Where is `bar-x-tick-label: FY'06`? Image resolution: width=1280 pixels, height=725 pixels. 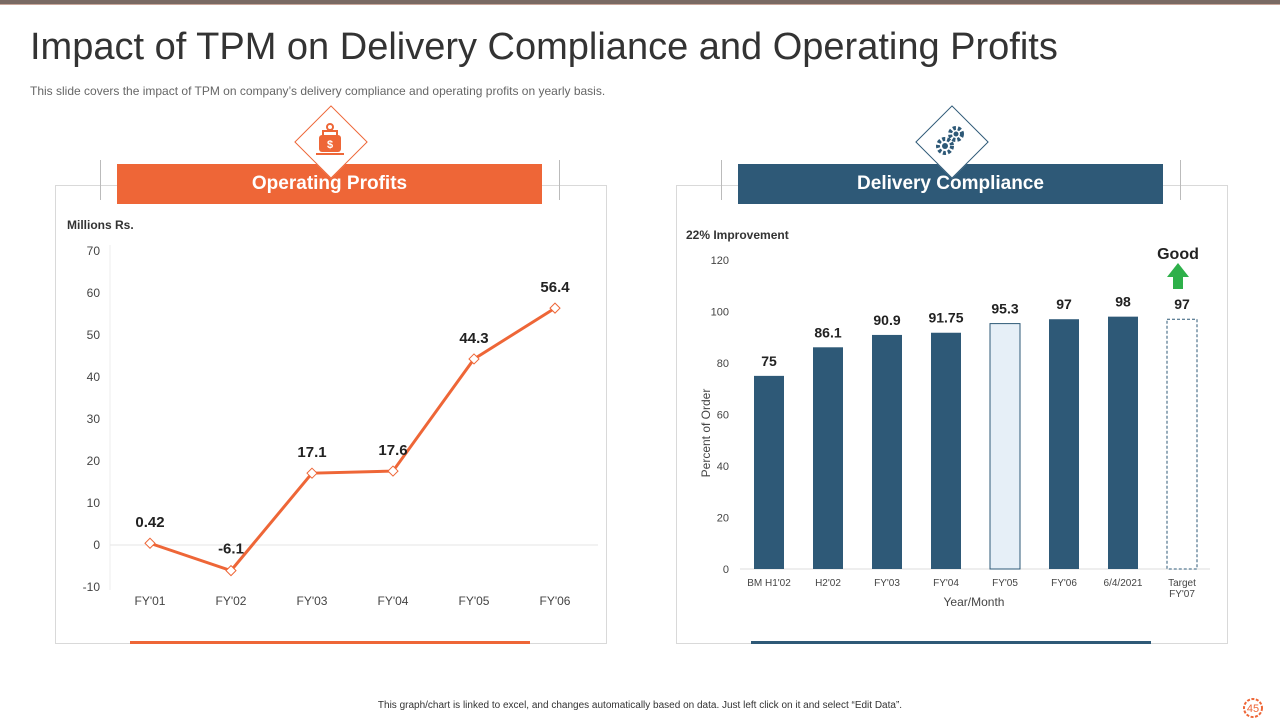 bar-x-tick-label: FY'06 is located at coordinates (1064, 583).